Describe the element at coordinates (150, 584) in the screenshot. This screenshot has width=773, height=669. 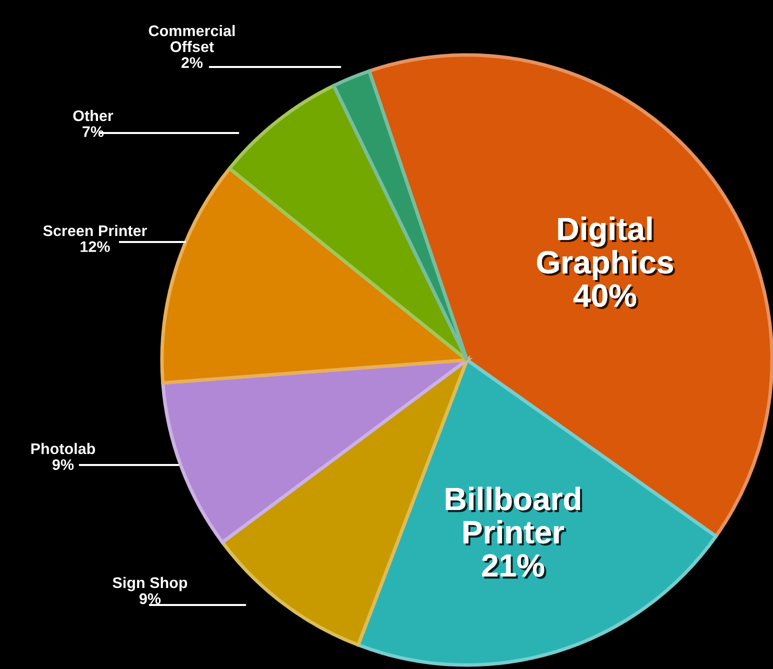
I see `slice-label: Sign Shop` at that location.